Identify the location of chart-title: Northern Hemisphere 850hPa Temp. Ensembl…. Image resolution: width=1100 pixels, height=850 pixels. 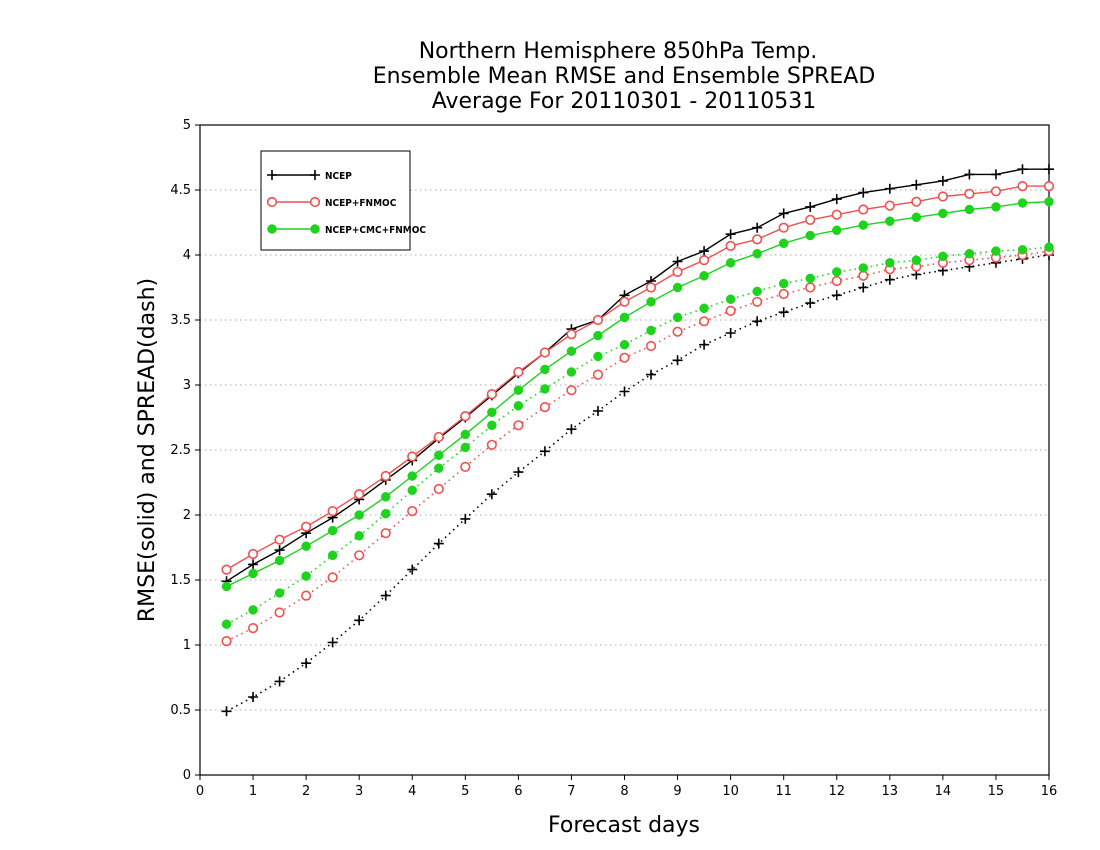
(624, 76).